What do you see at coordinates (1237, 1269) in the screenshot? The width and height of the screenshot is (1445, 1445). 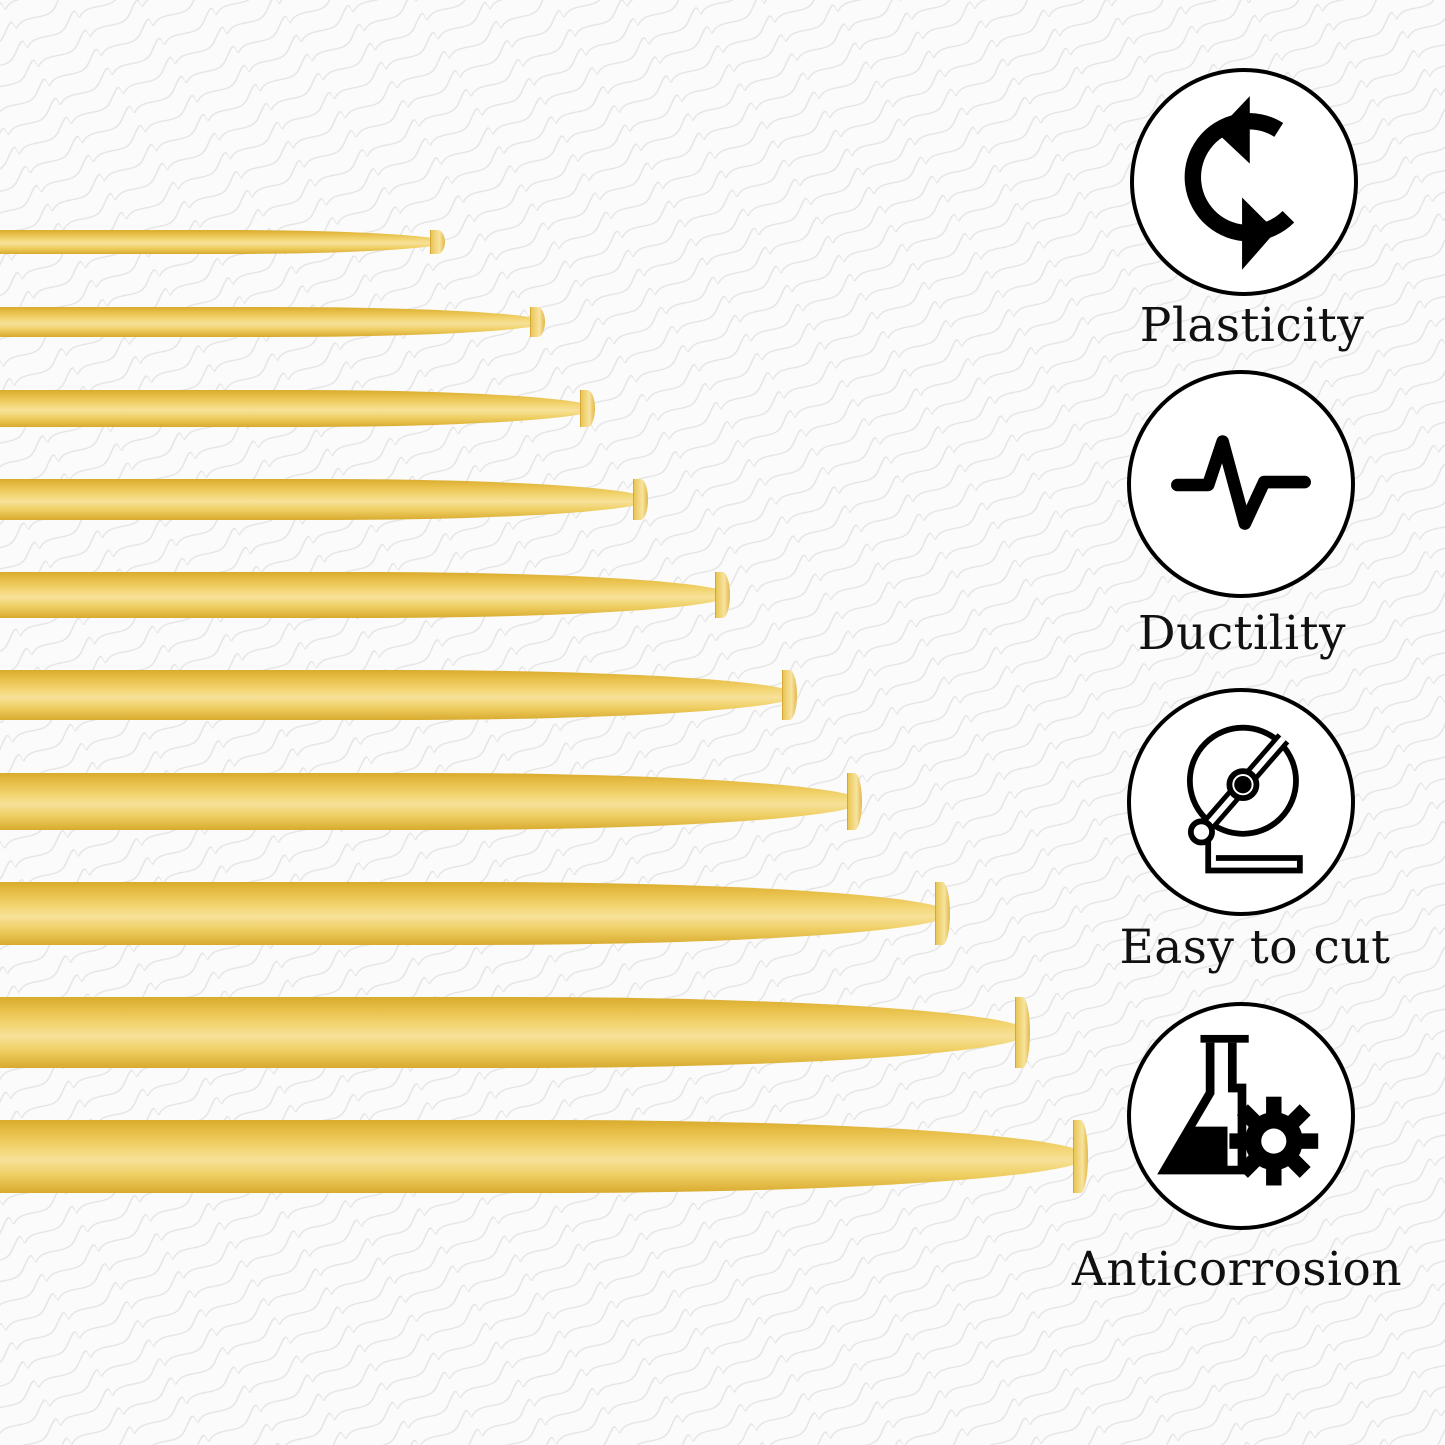 I see `feature-label-anticorrosion: Anticorrosion` at bounding box center [1237, 1269].